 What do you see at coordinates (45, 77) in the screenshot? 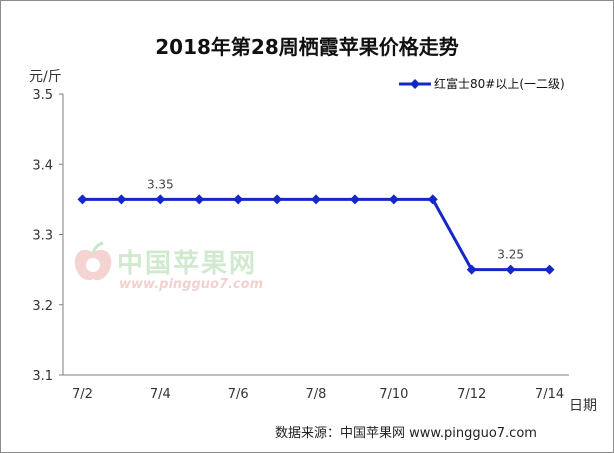
I see `y-axis-label: 元/斤` at bounding box center [45, 77].